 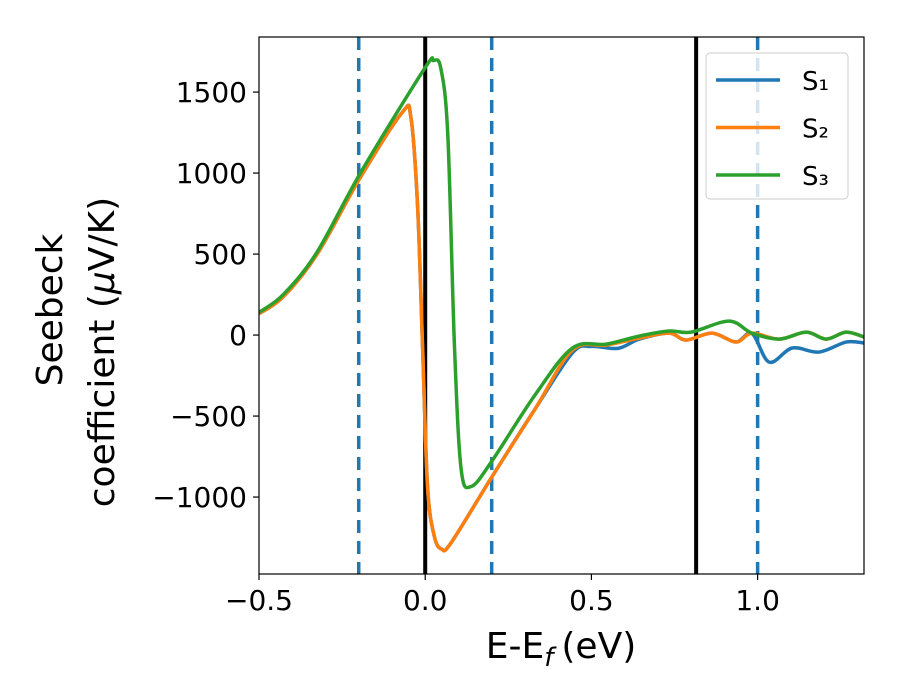 I want to click on x-tick-label: 0.0, so click(x=425, y=600).